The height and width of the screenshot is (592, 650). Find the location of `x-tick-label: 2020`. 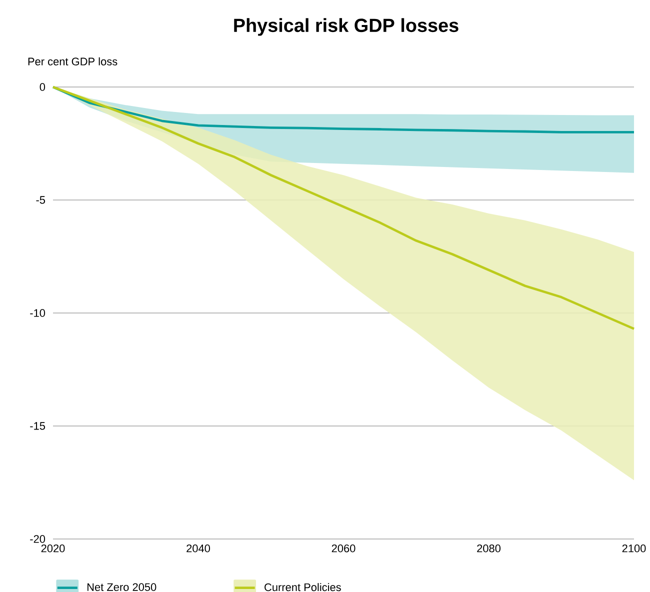

x-tick-label: 2020 is located at coordinates (53, 548).